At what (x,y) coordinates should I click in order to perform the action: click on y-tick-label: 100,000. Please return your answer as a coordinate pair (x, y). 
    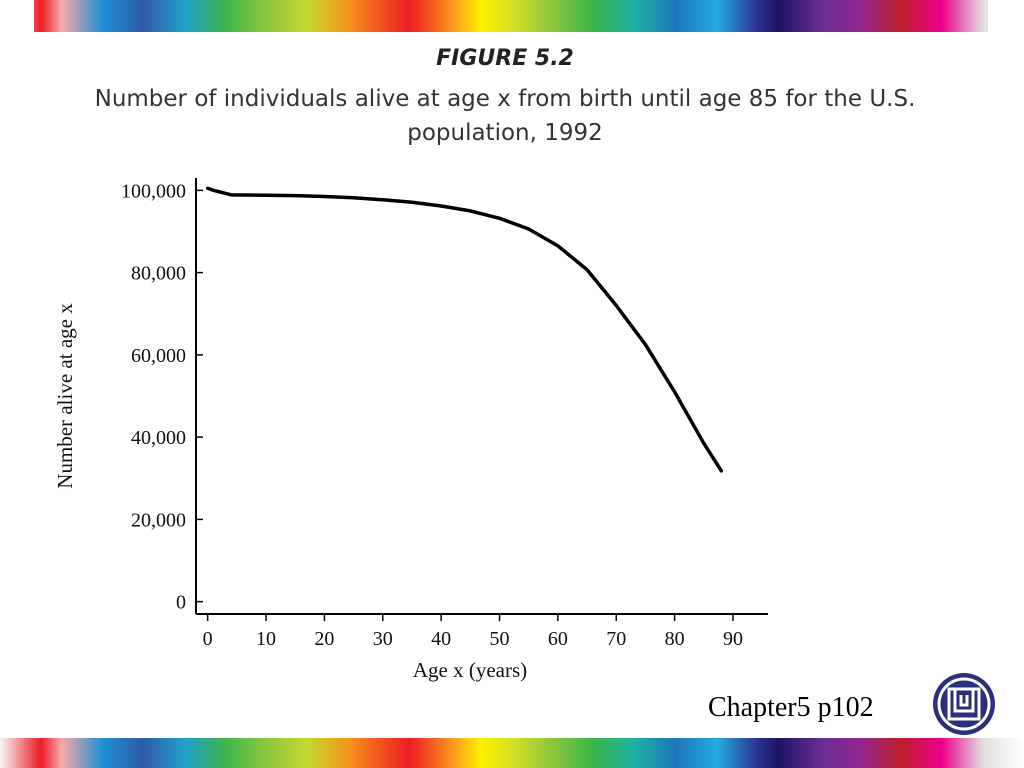
    Looking at the image, I should click on (153, 191).